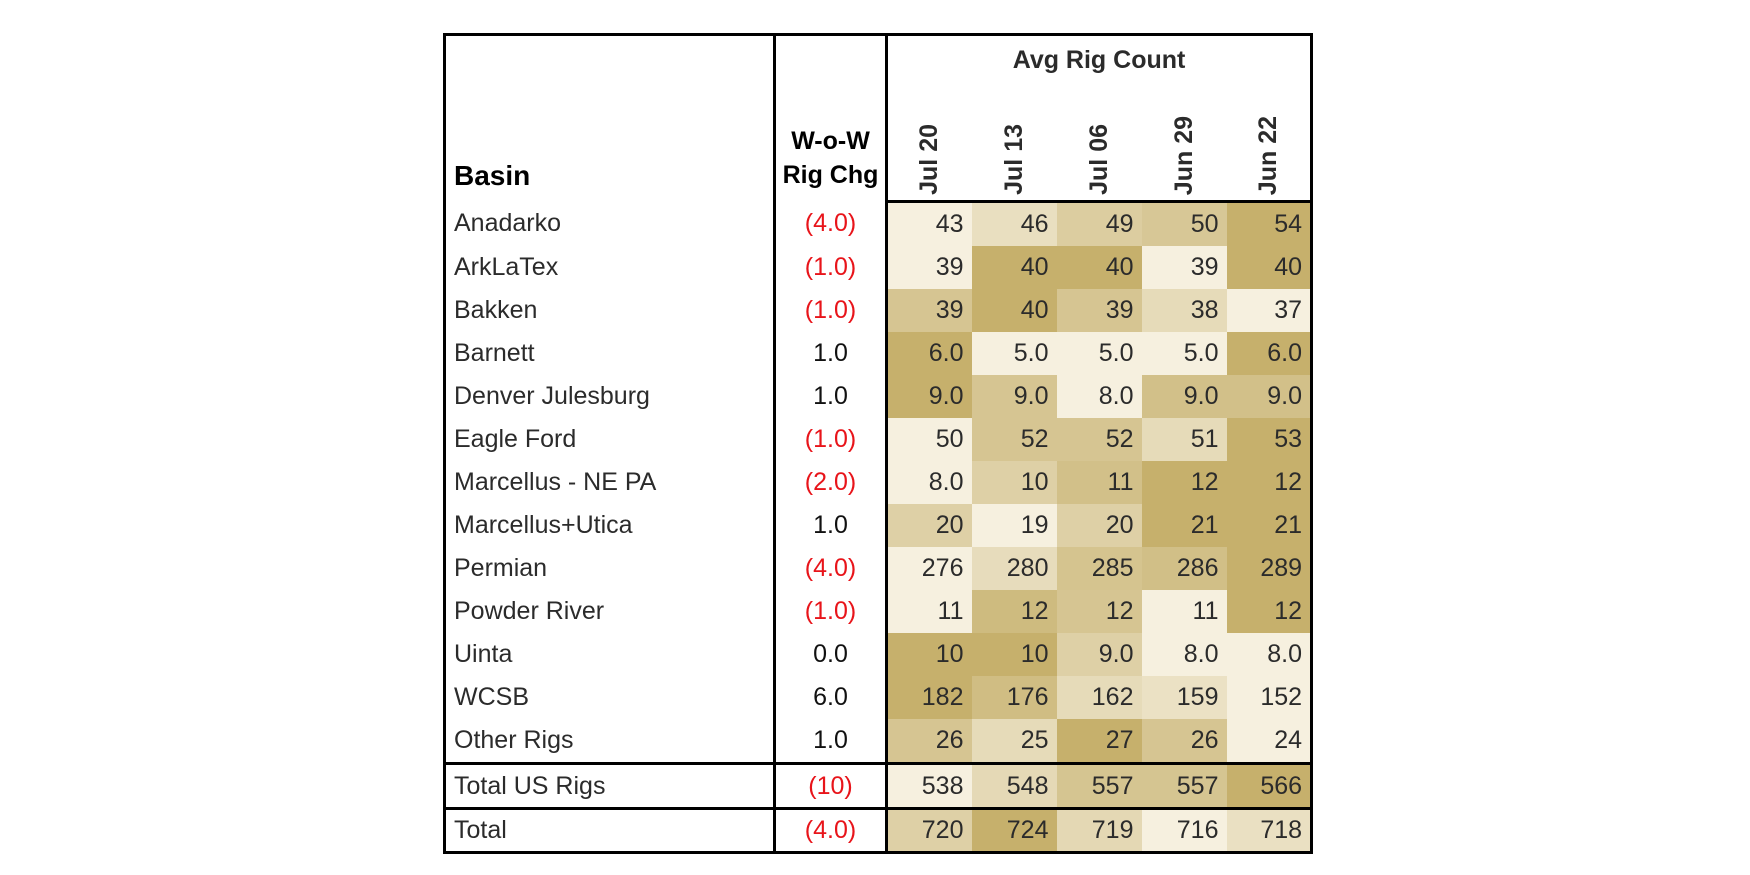 Image resolution: width=1750 pixels, height=875 pixels. What do you see at coordinates (610, 611) in the screenshot?
I see `basin-name: Powder River` at bounding box center [610, 611].